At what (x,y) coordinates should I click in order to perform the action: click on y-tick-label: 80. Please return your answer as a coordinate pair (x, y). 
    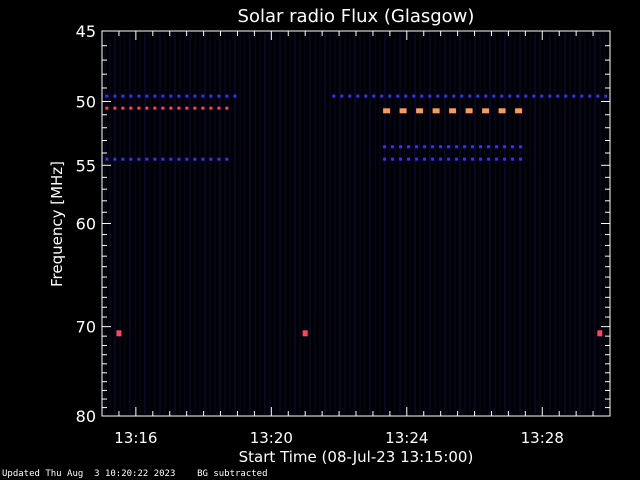
    Looking at the image, I should click on (86, 416).